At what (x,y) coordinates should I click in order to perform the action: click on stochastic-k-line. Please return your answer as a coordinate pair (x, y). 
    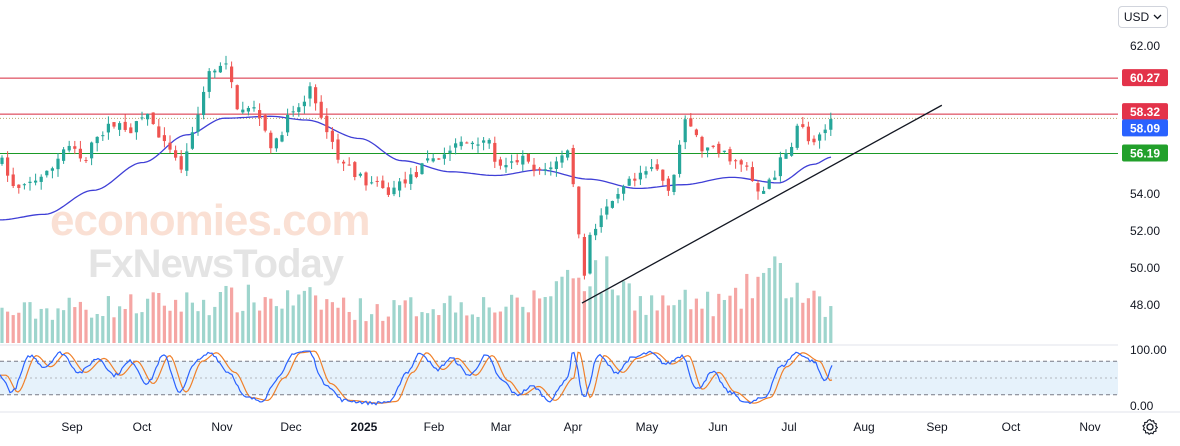
    Looking at the image, I should click on (416, 378).